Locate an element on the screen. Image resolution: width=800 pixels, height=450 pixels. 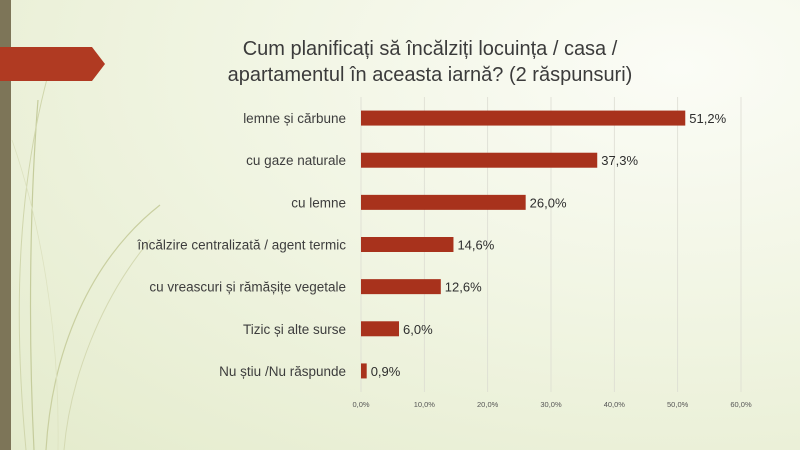
x-tick-label: 10,0% is located at coordinates (425, 404).